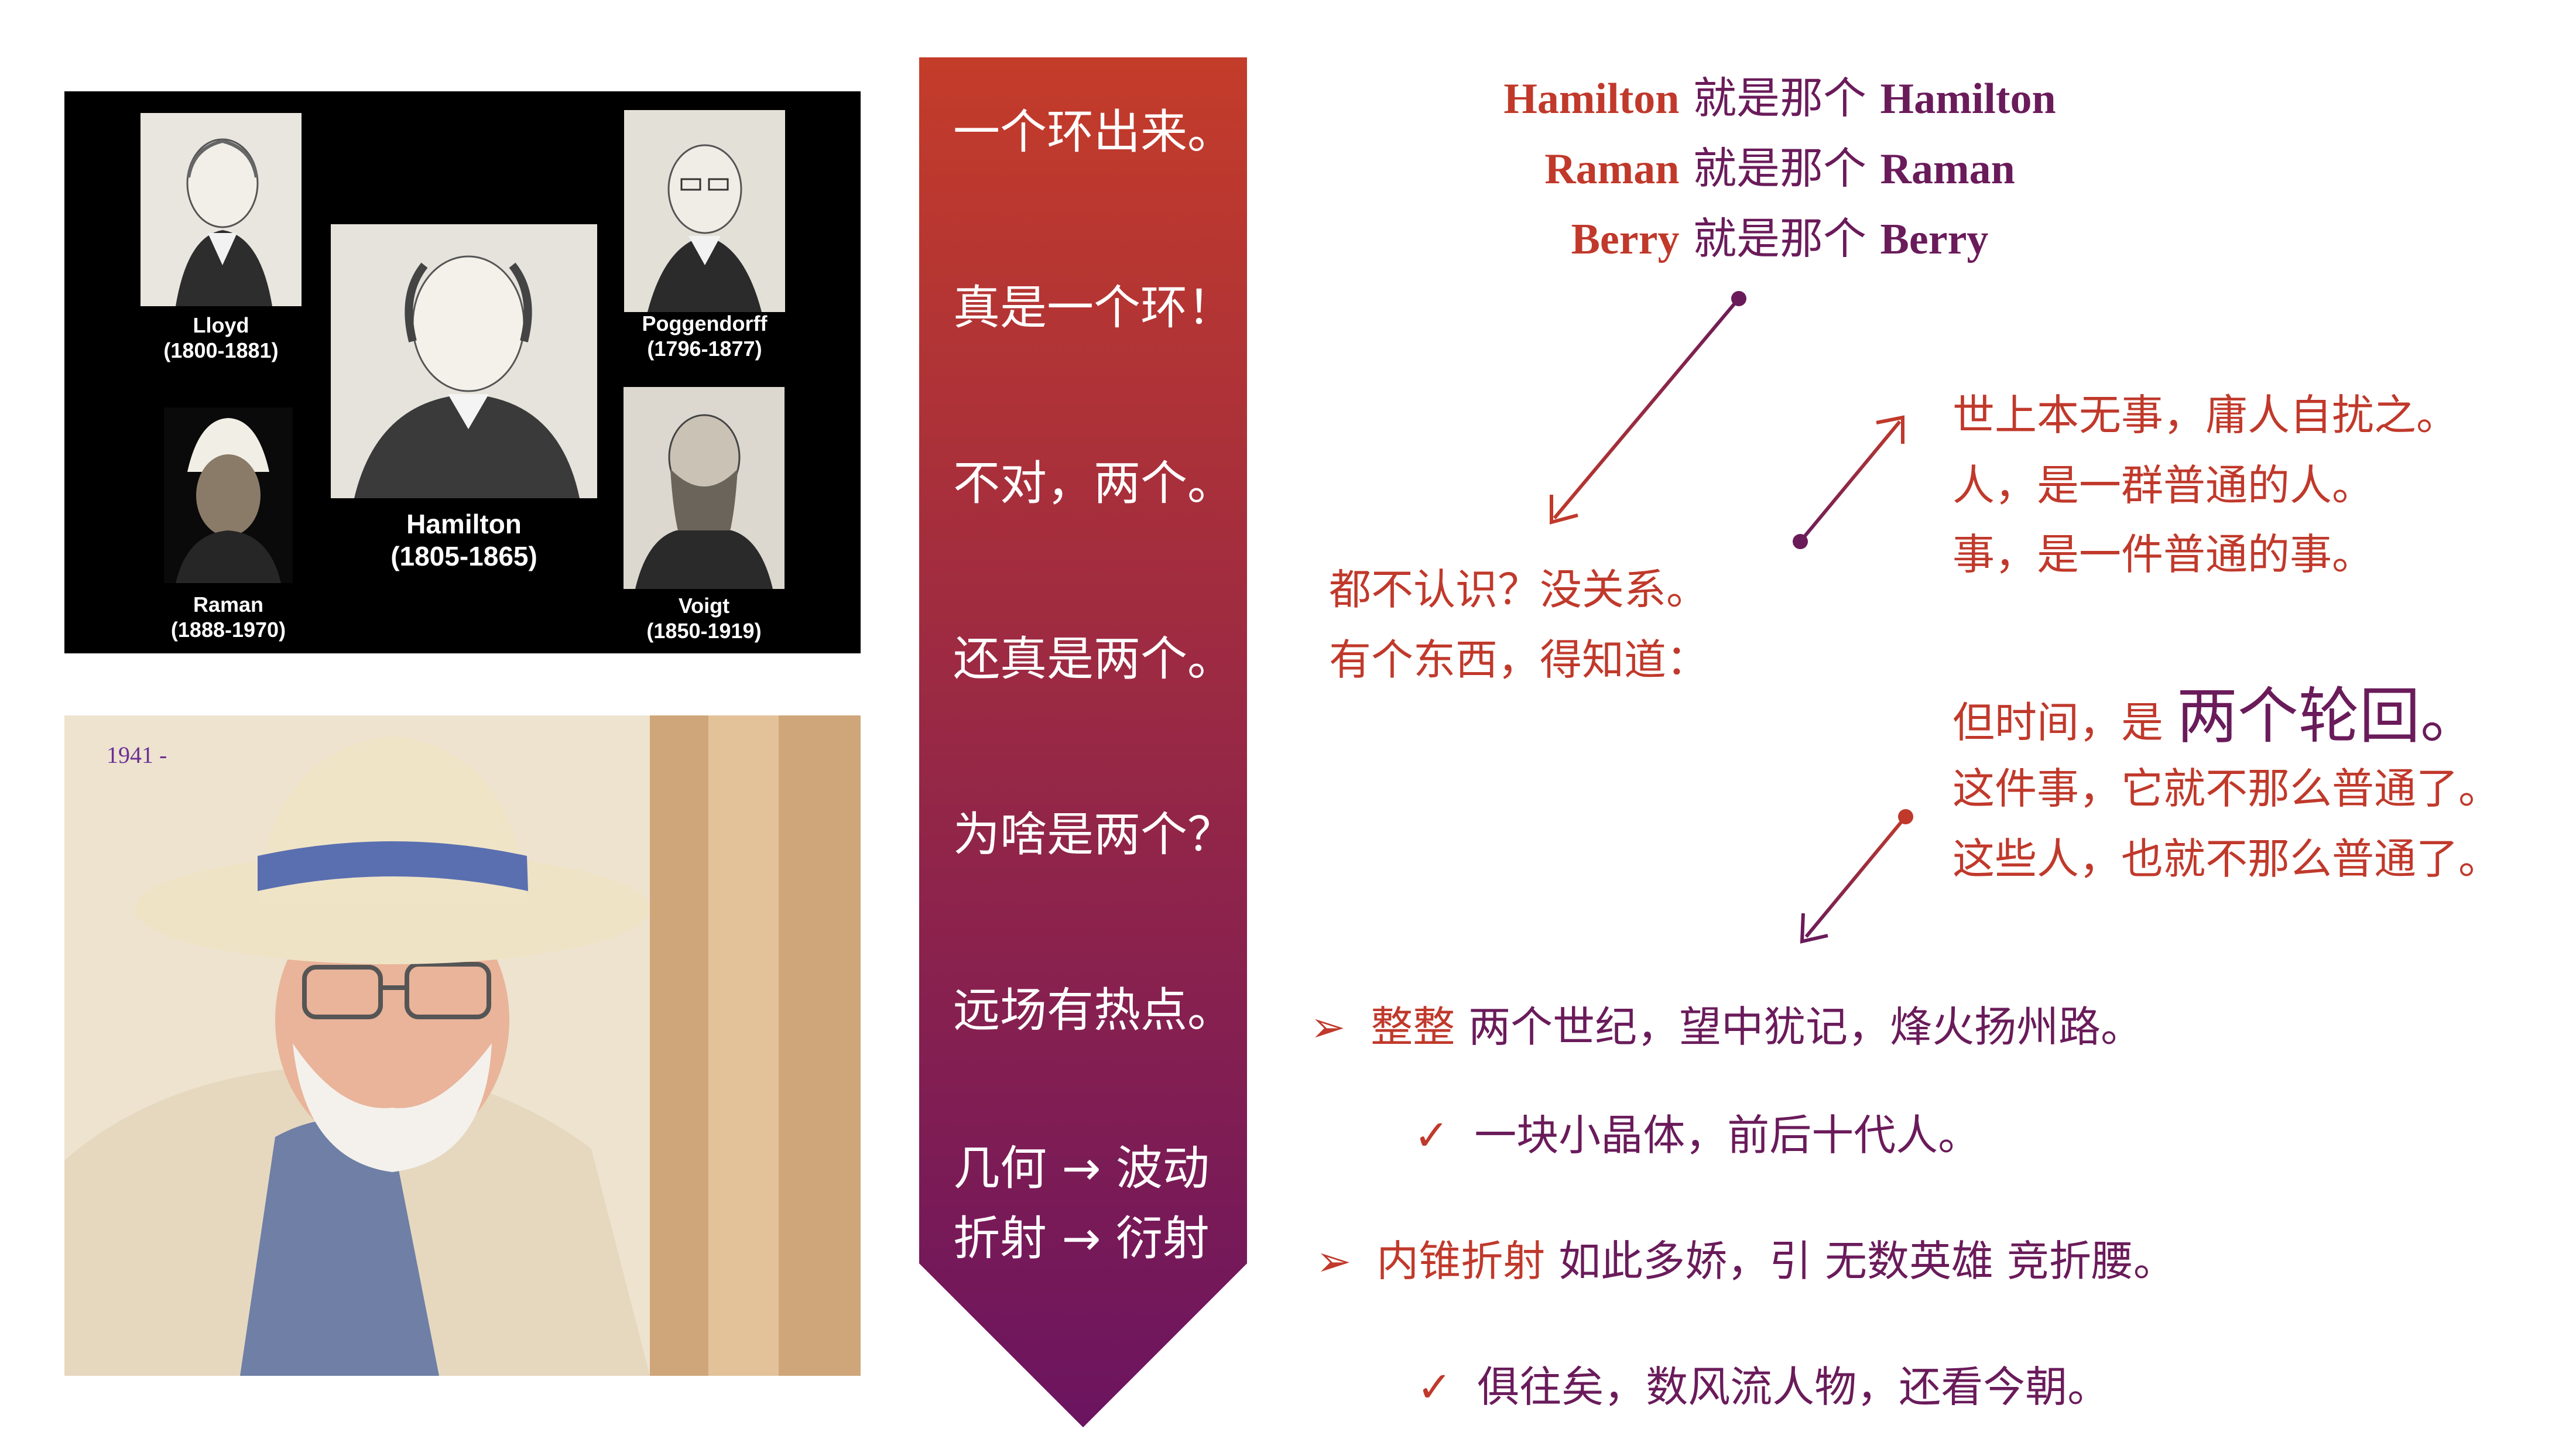 The width and height of the screenshot is (2576, 1449). What do you see at coordinates (137, 755) in the screenshot?
I see `birth-year-label: 1941 -` at bounding box center [137, 755].